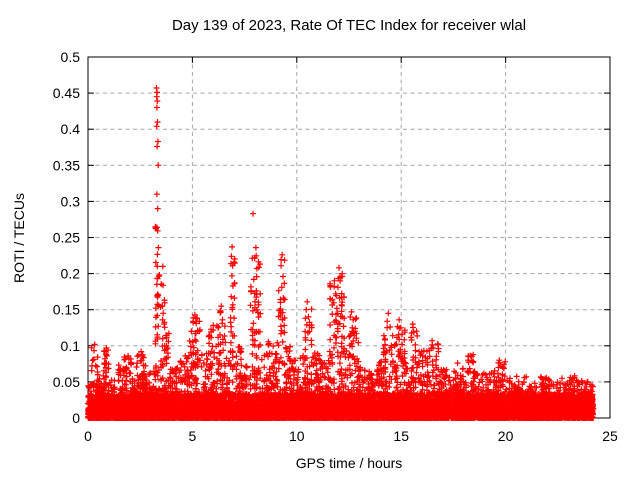  Describe the element at coordinates (66, 238) in the screenshot. I see `y-tick-label: 0.25` at that location.